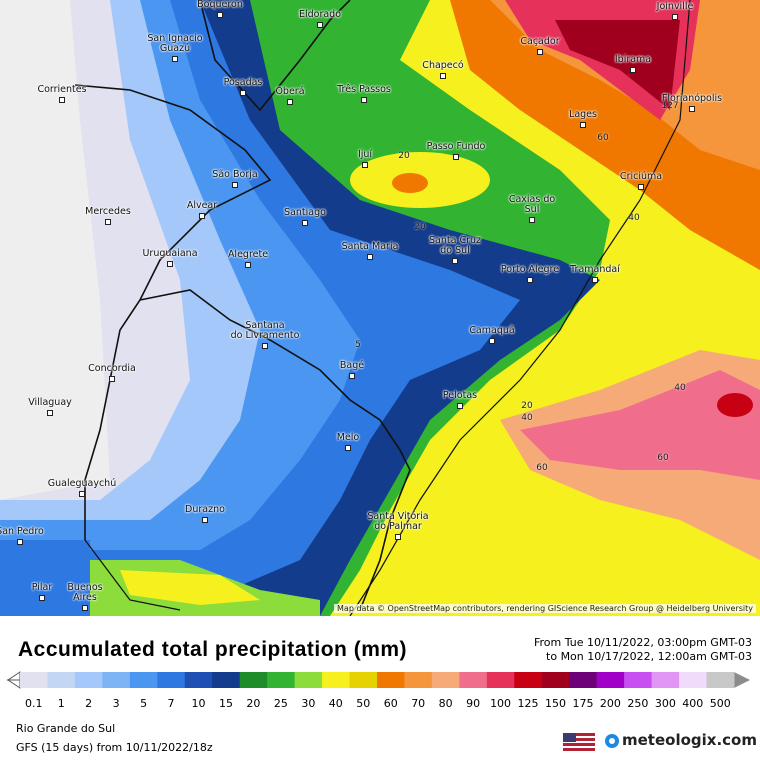  I want to click on city-label: Eldorado, so click(320, 14).